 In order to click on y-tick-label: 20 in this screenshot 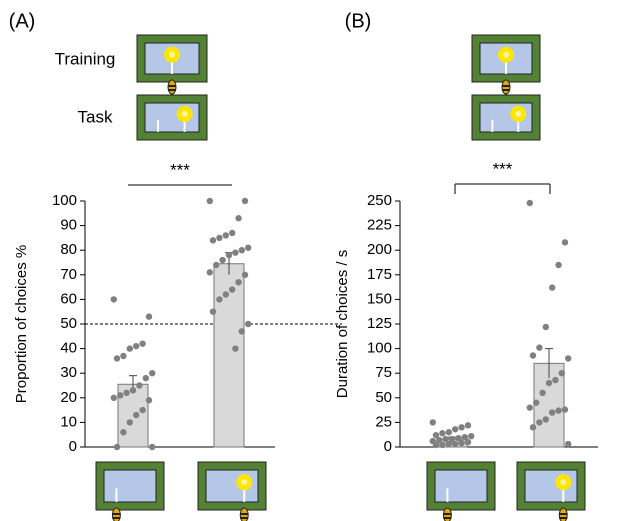, I will do `click(68, 397)`.